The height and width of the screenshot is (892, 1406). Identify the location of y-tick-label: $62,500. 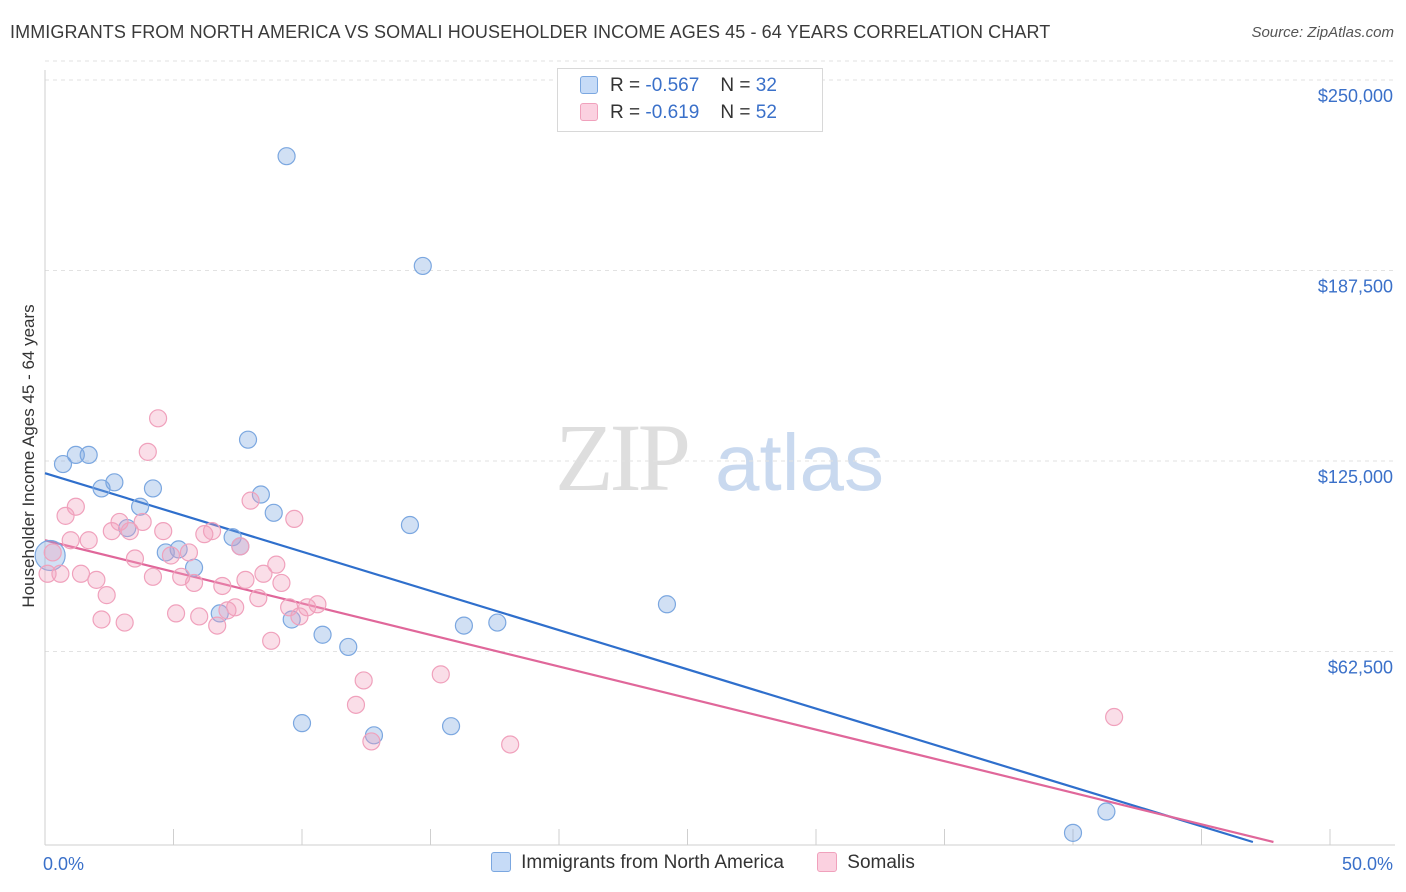
(1360, 668).